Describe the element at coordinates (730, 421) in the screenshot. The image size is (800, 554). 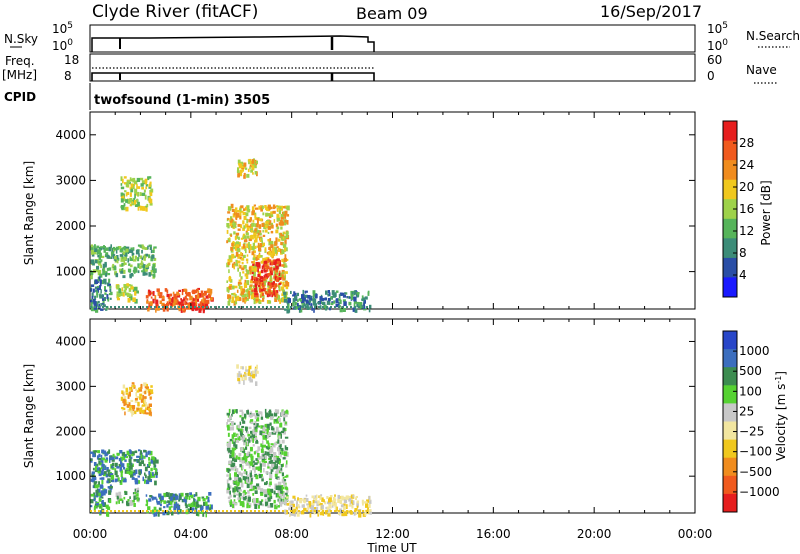
I see `colorbar-frame` at that location.